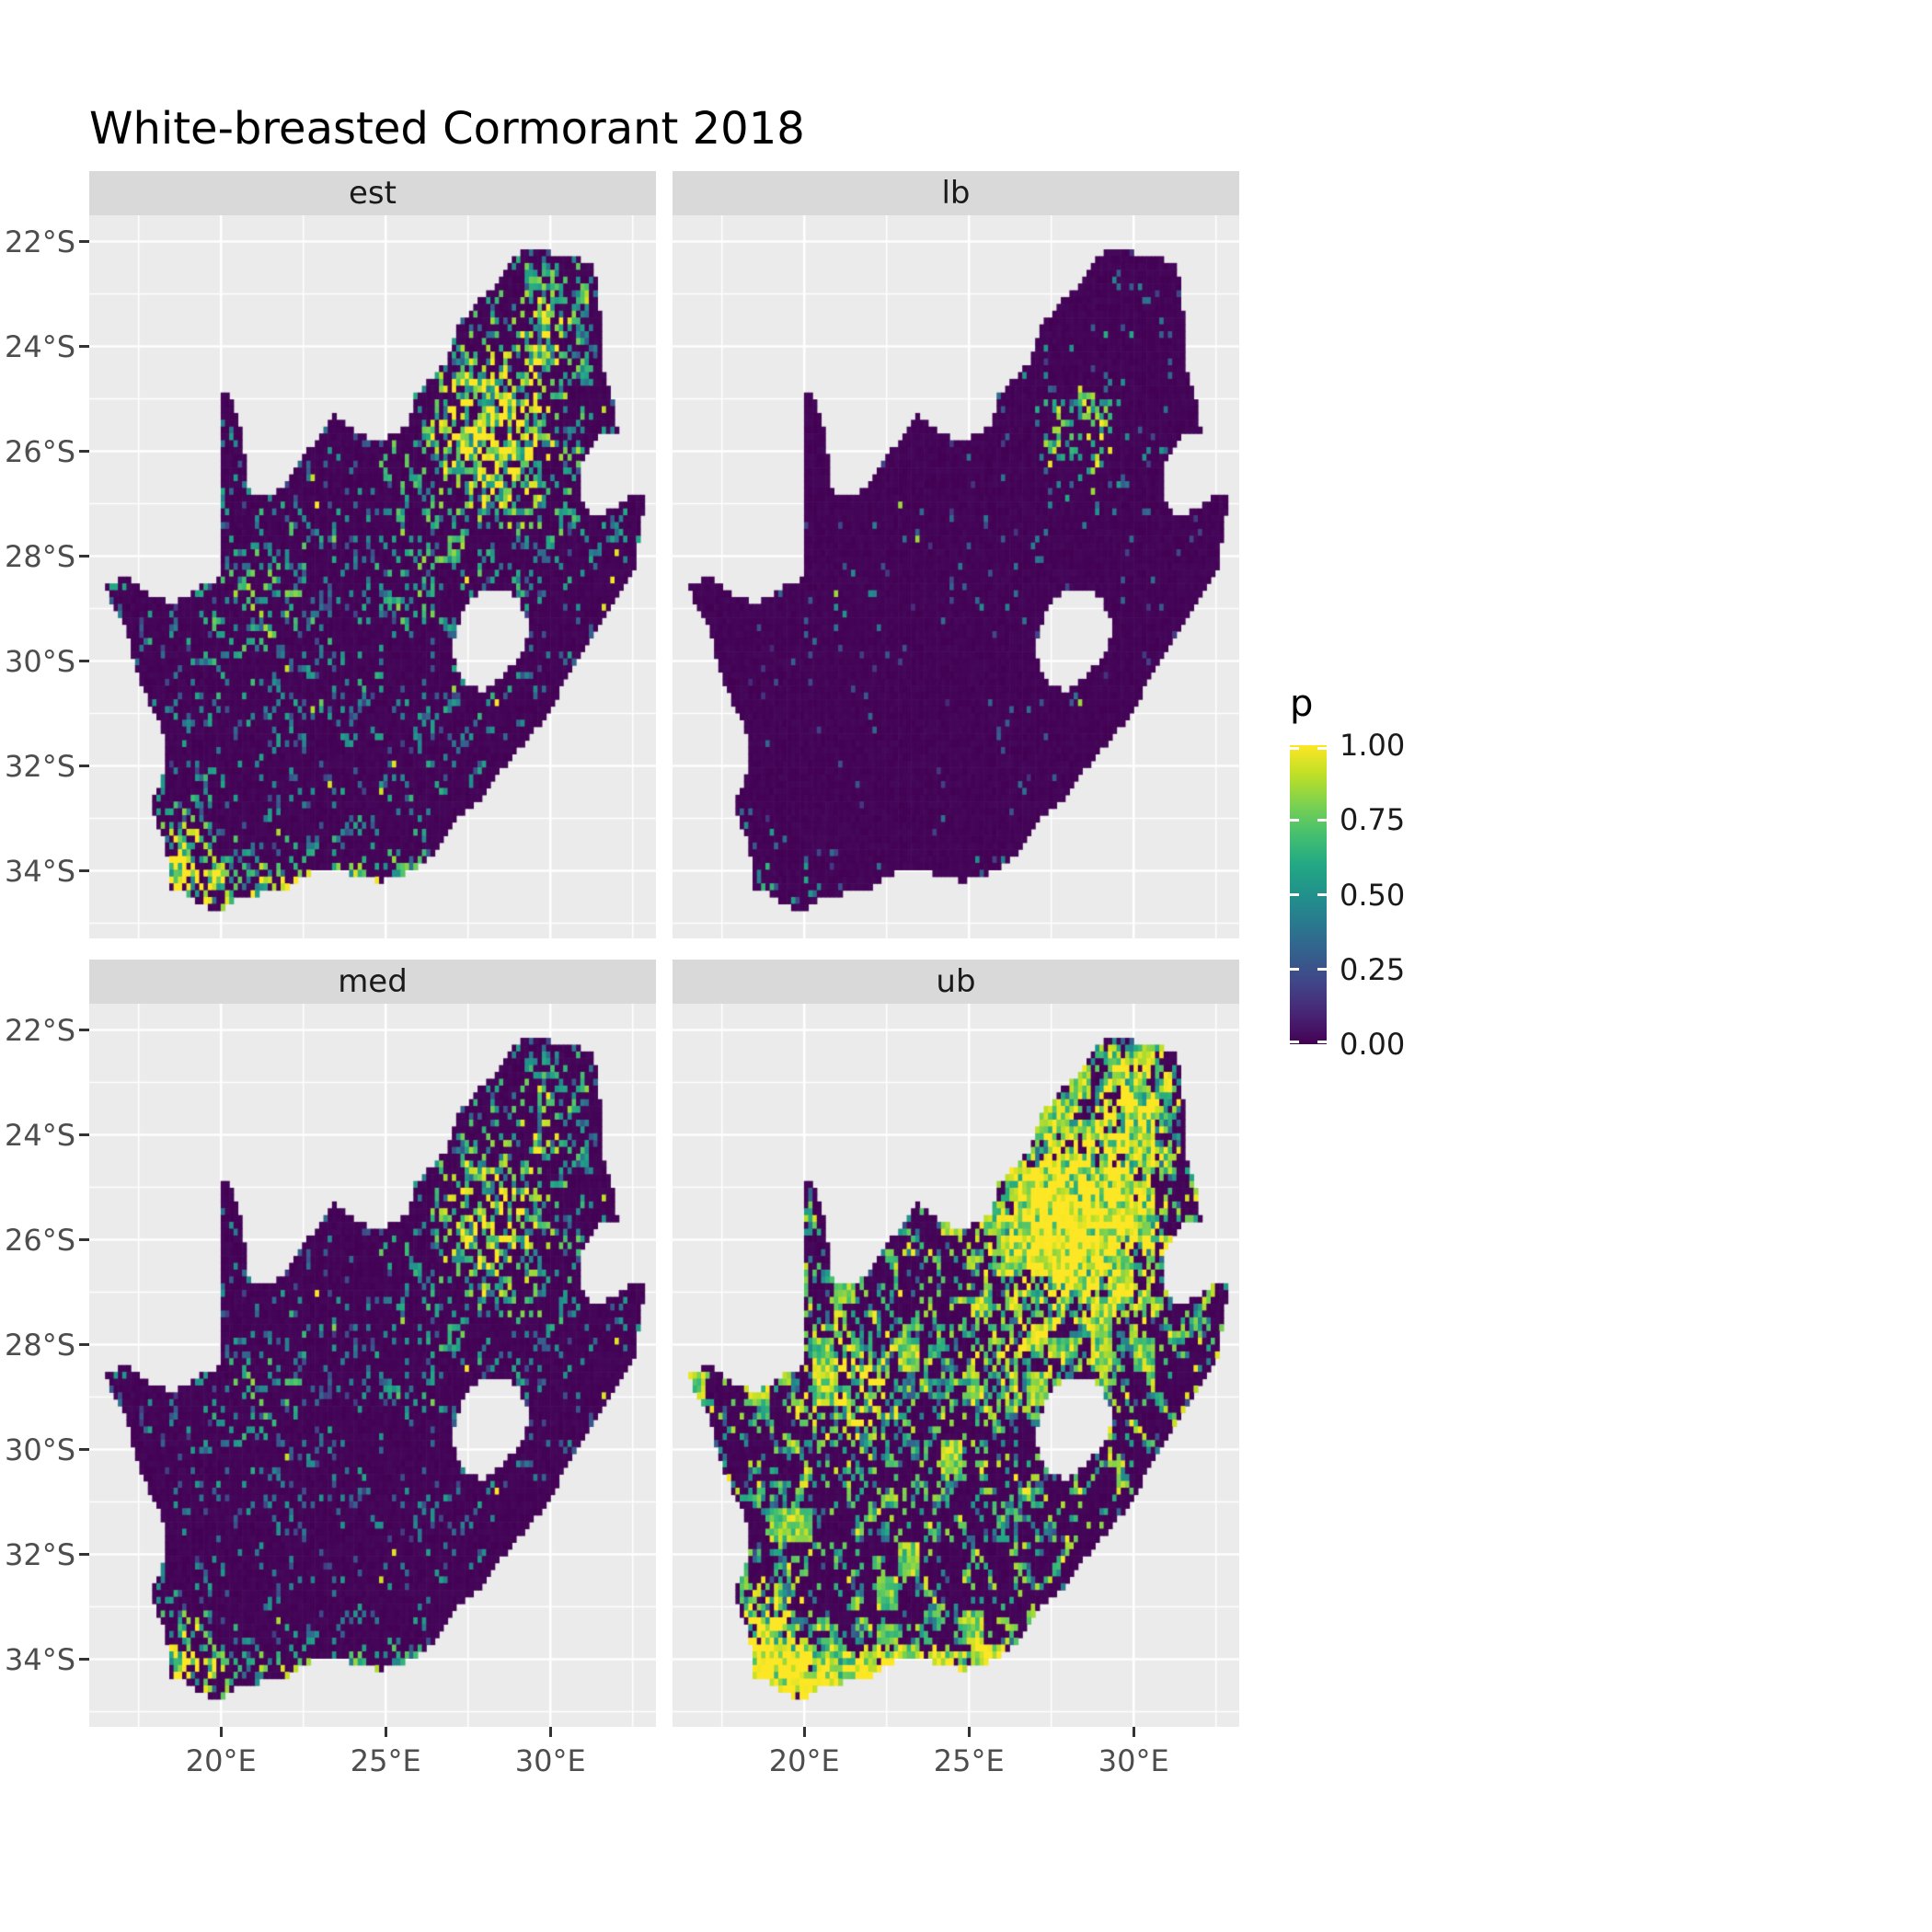  Describe the element at coordinates (372, 1365) in the screenshot. I see `facet-map-med` at that location.